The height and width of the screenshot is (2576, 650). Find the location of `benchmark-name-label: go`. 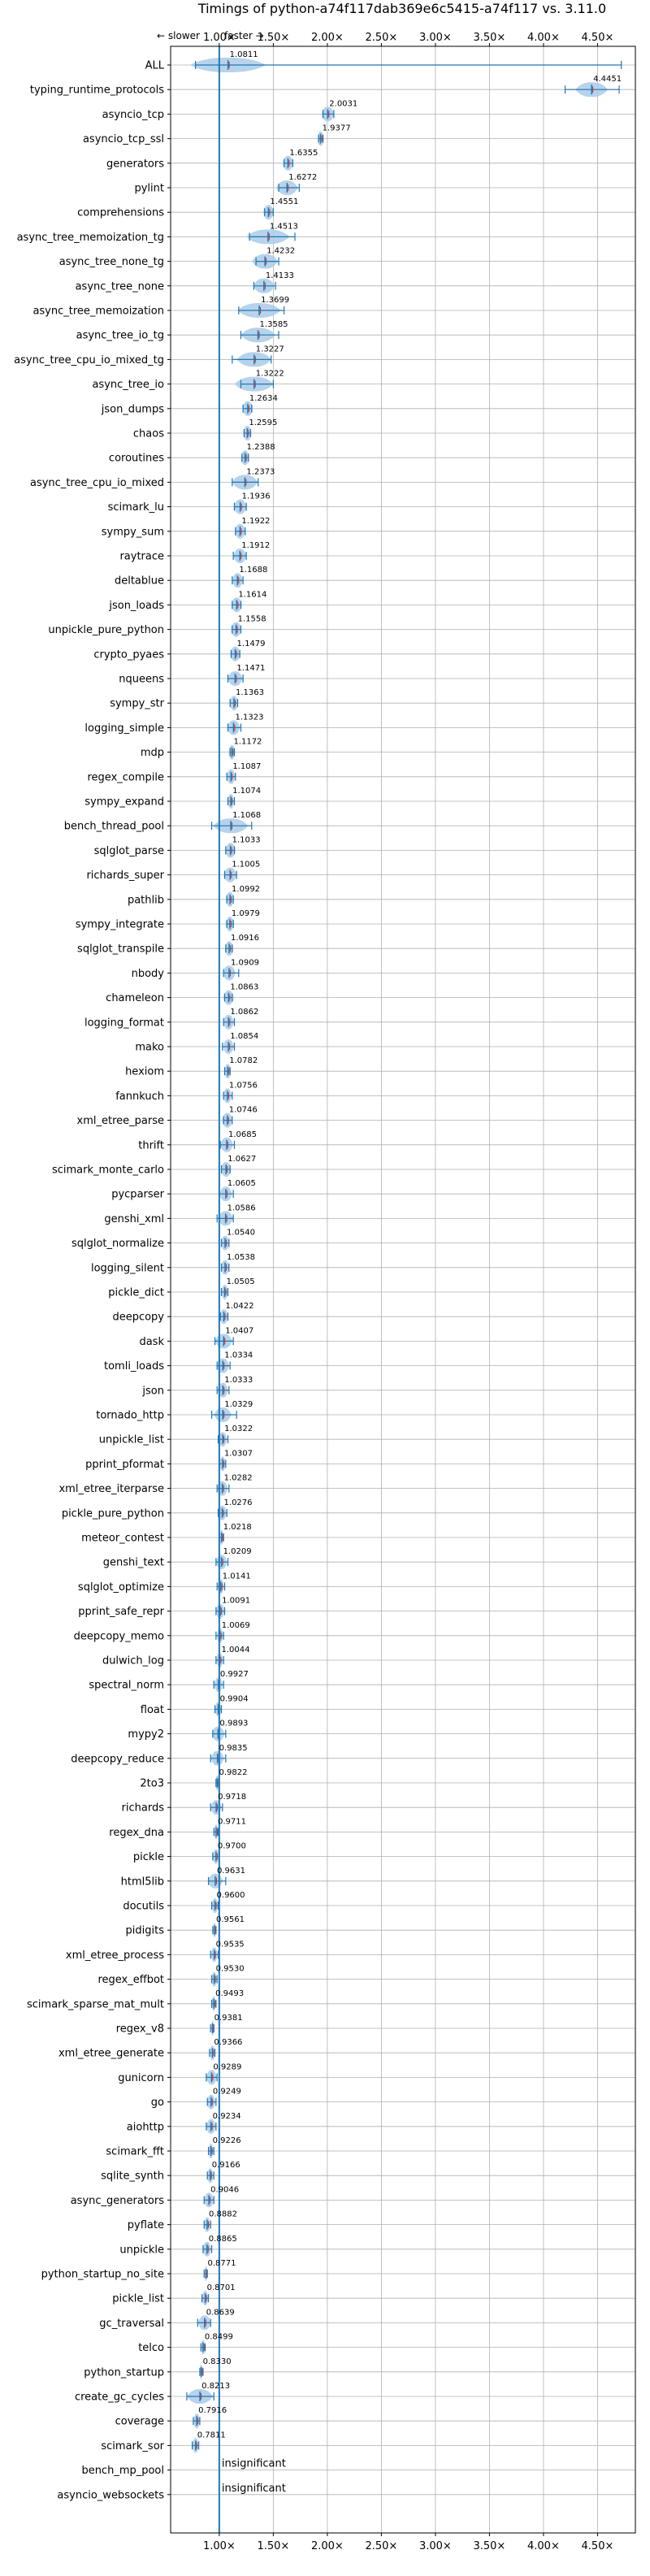

benchmark-name-label: go is located at coordinates (158, 2103).